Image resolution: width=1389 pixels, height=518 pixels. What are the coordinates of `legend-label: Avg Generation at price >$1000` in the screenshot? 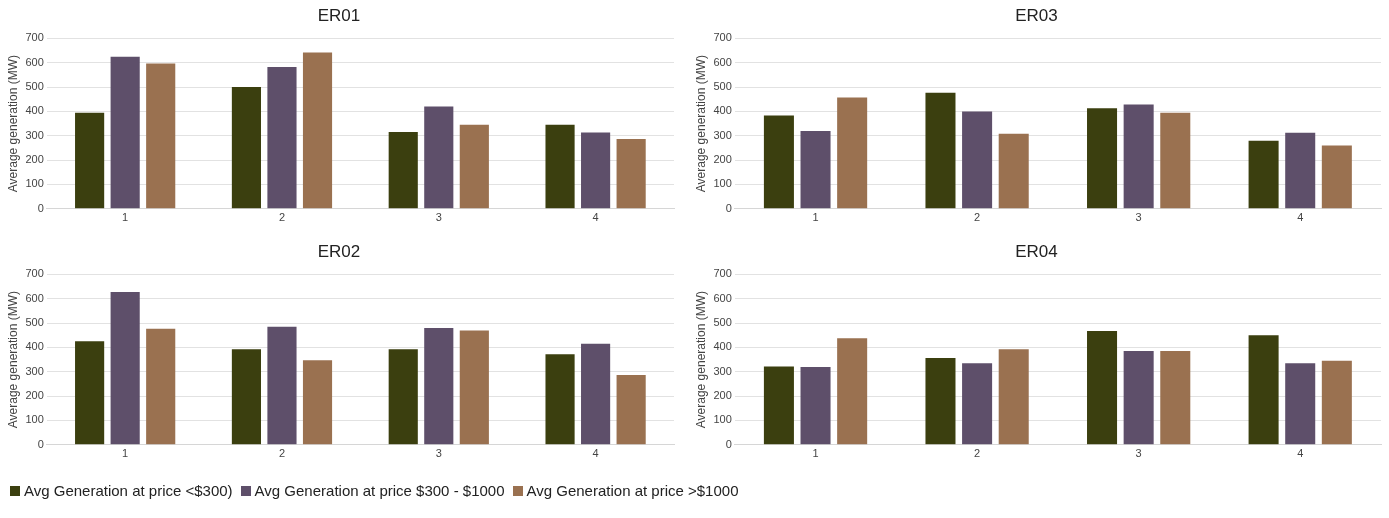 It's located at (632, 490).